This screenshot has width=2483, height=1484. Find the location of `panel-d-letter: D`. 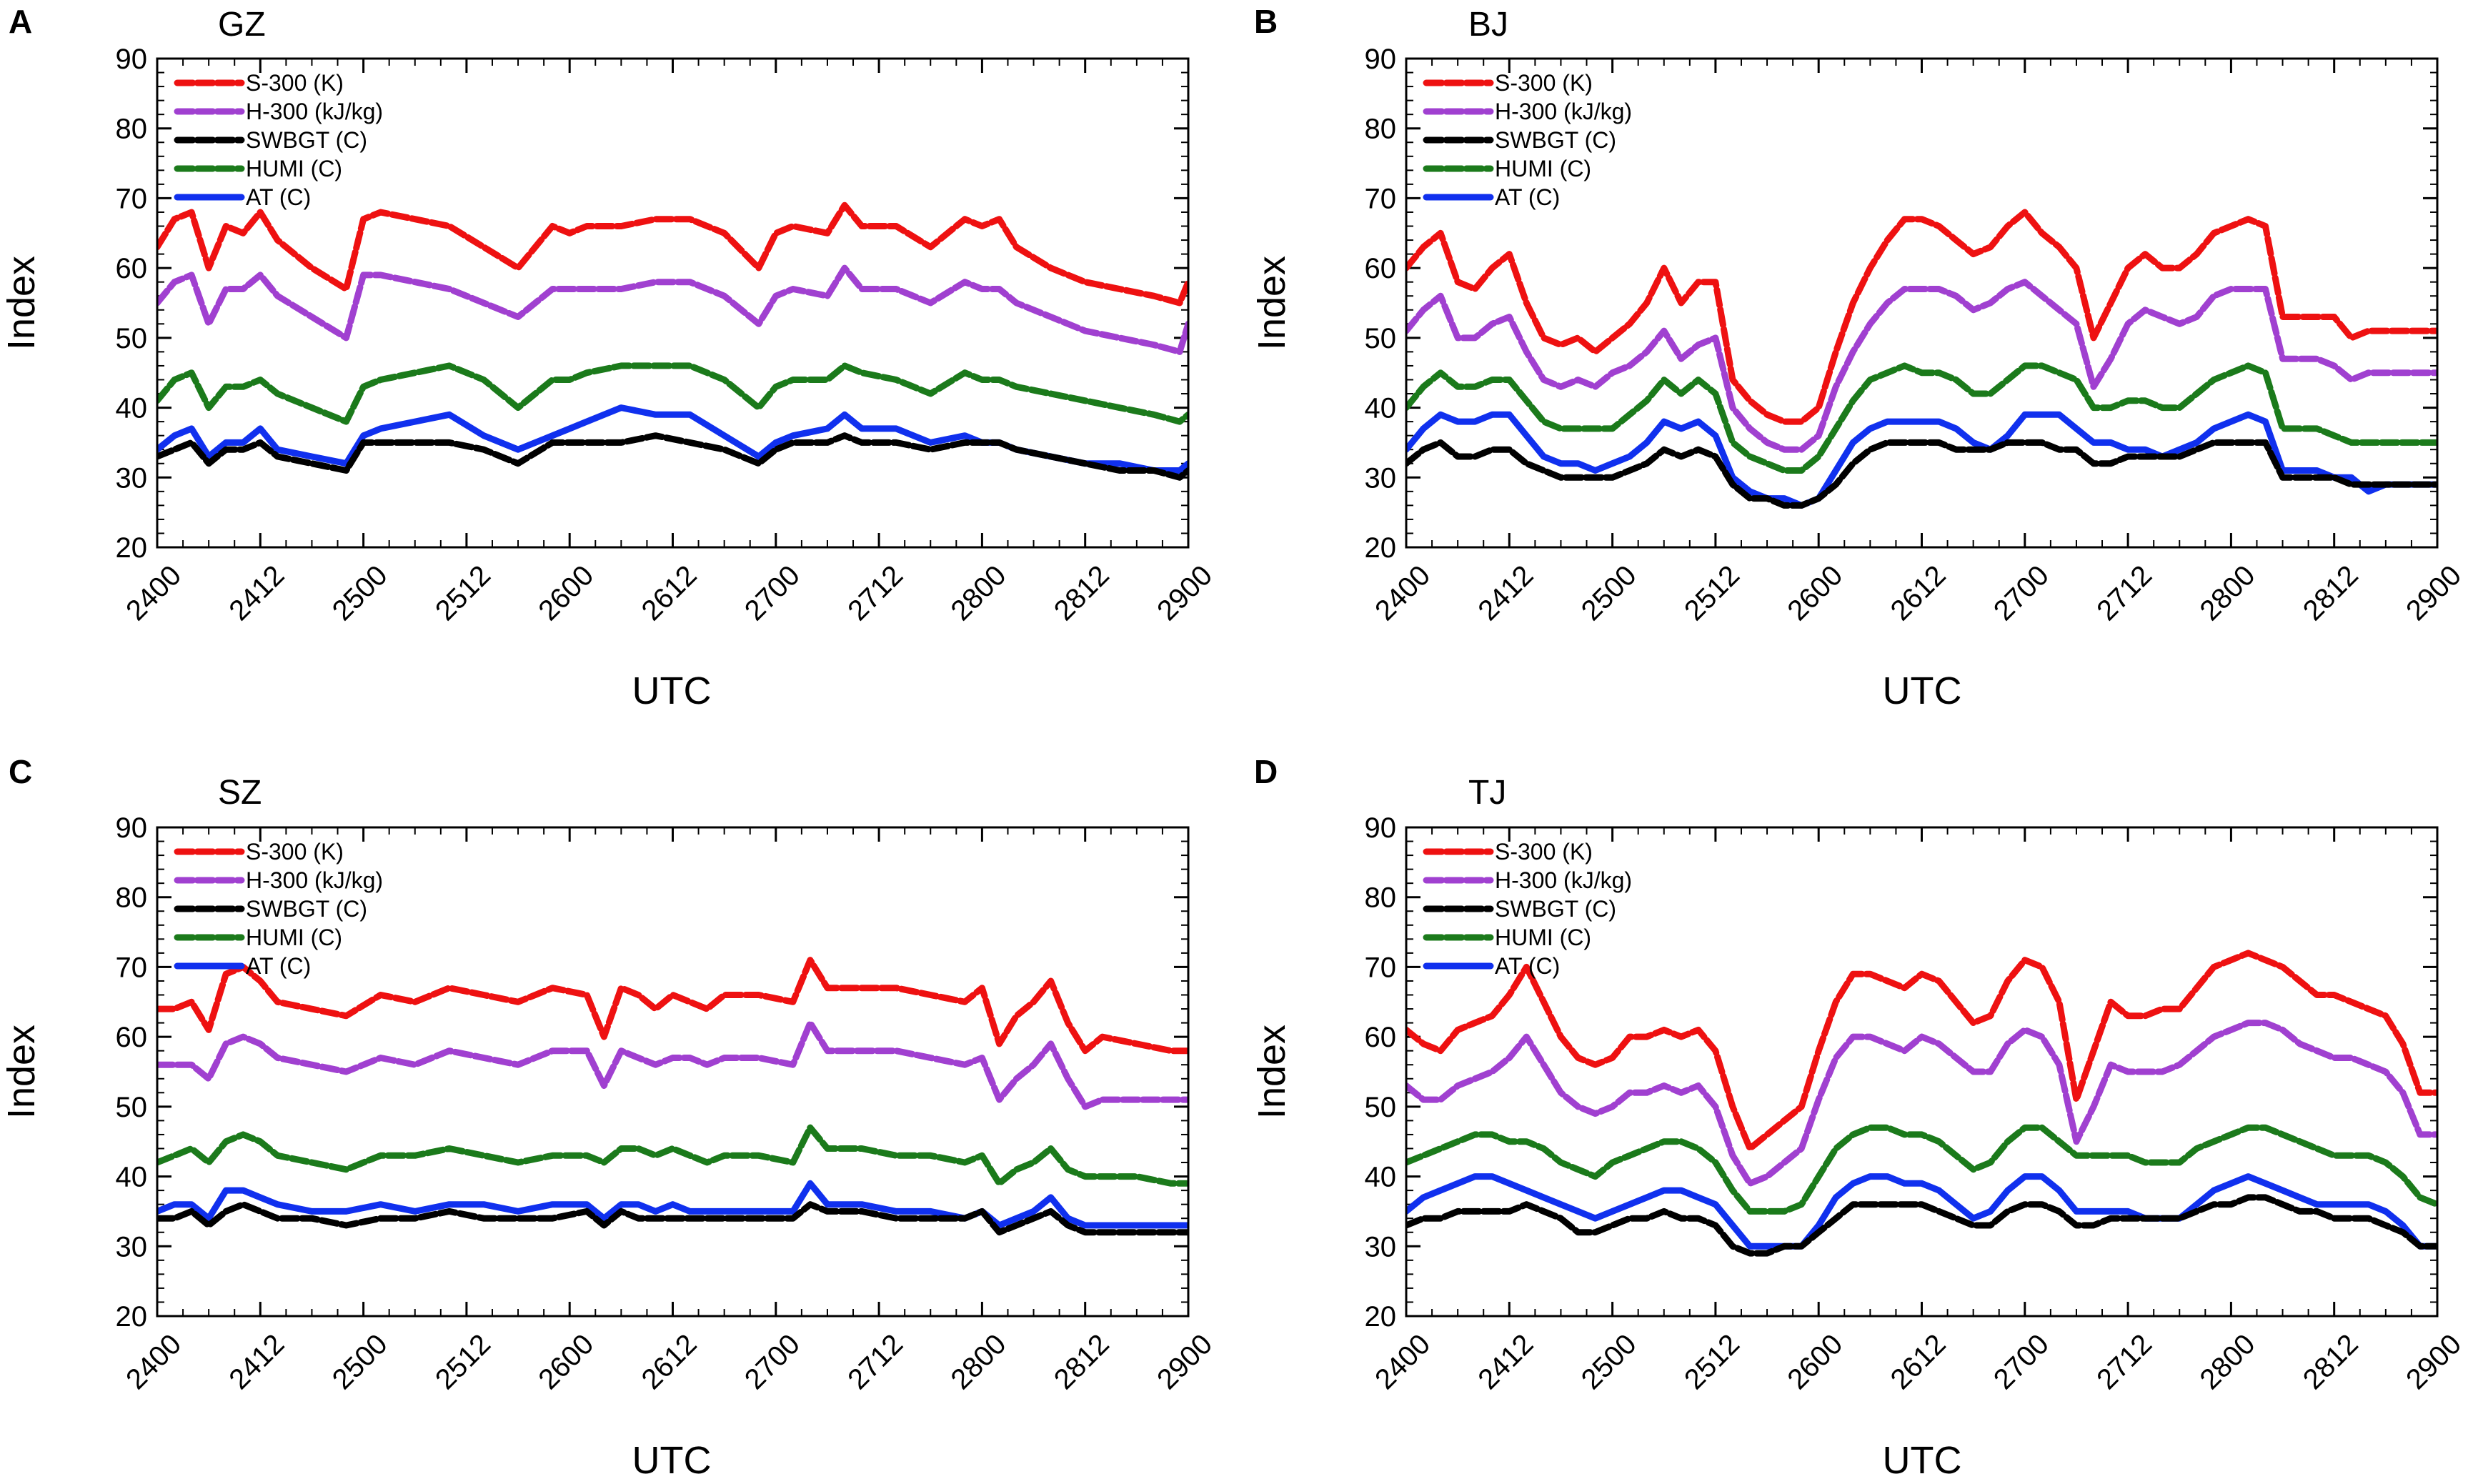

panel-d-letter: D is located at coordinates (1266, 772).